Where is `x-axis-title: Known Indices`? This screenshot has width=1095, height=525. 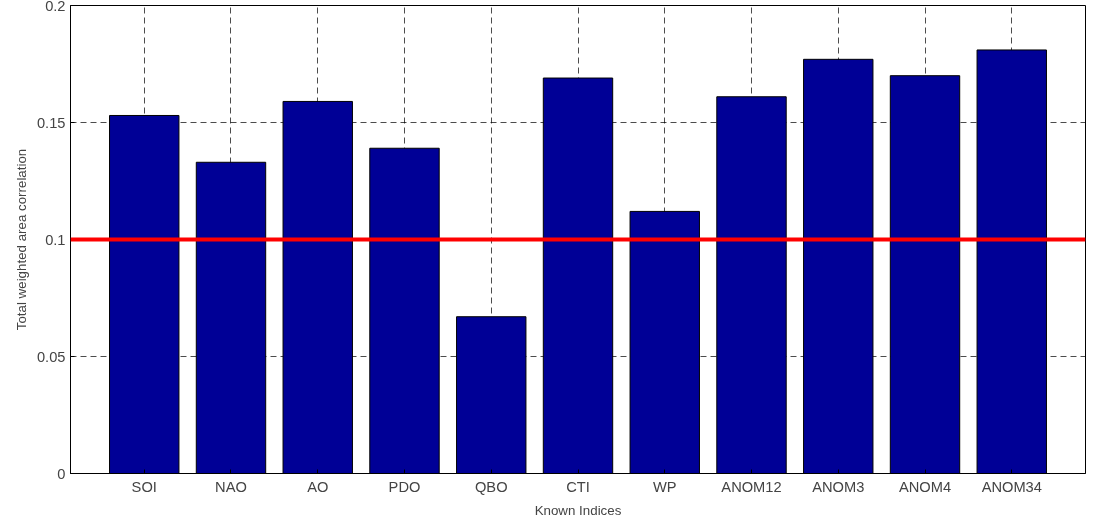
x-axis-title: Known Indices is located at coordinates (578, 510).